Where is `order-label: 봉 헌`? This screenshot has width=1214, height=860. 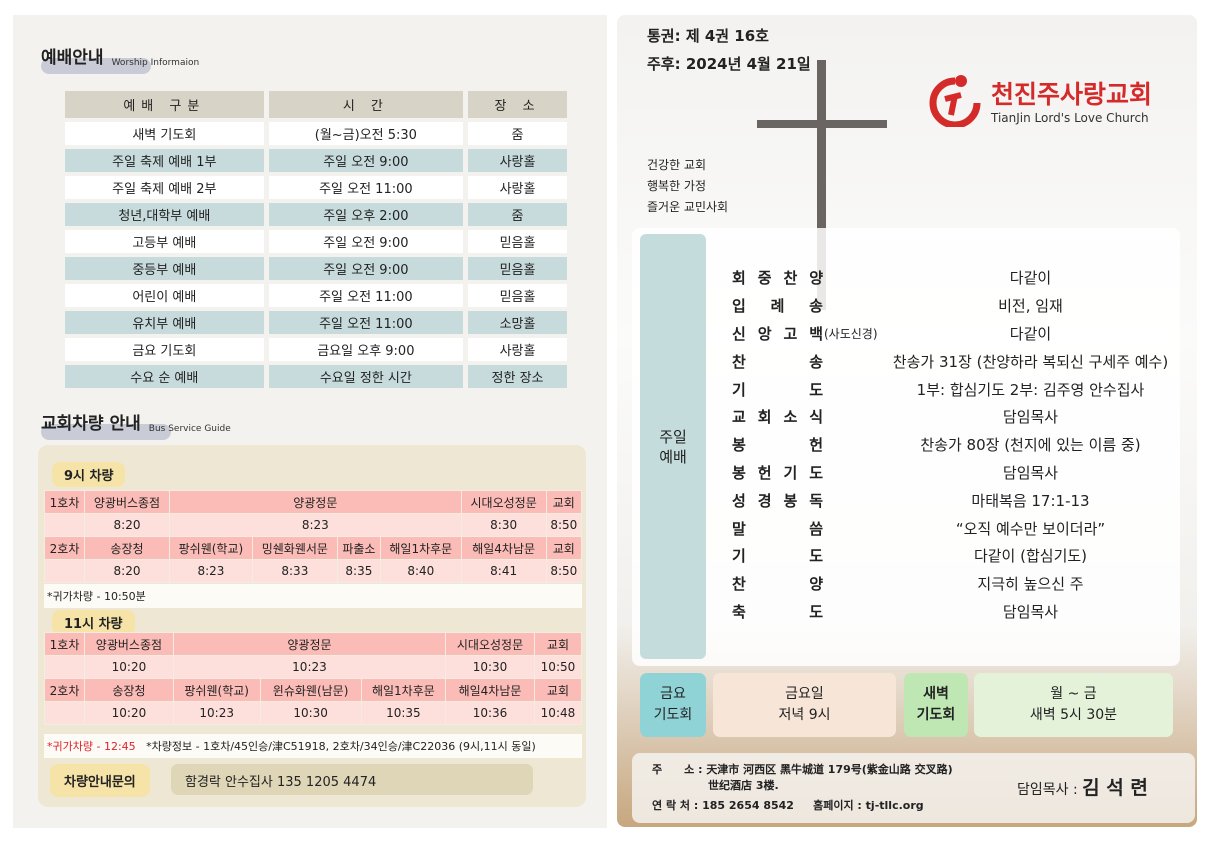
order-label: 봉 헌 is located at coordinates (778, 445).